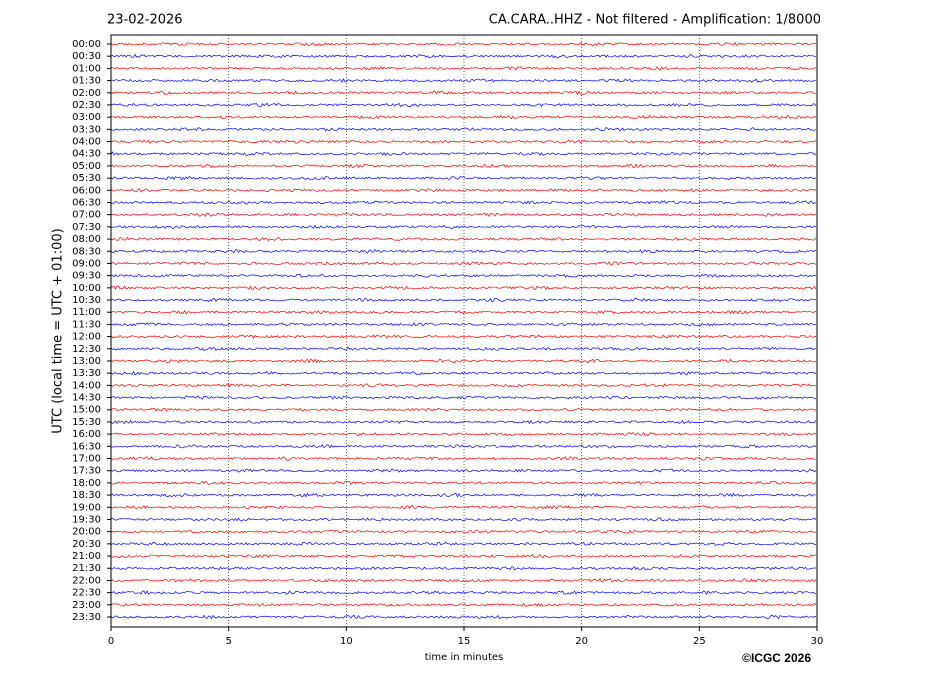 This screenshot has width=927, height=700. Describe the element at coordinates (86, 398) in the screenshot. I see `y-tick-label: 14:30` at that location.